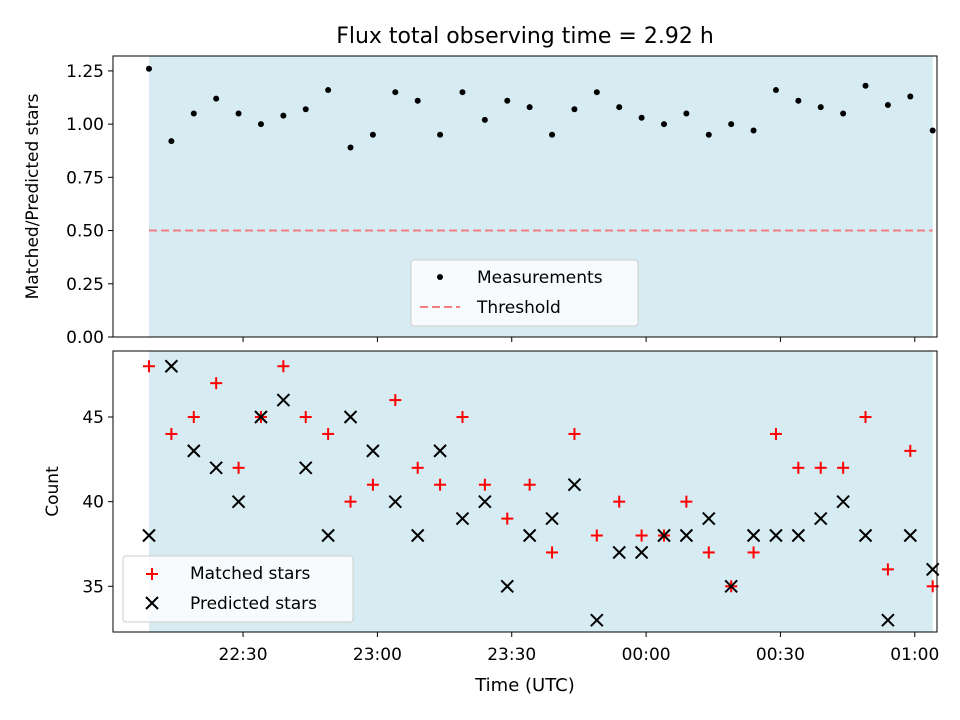  Describe the element at coordinates (243, 655) in the screenshot. I see `x-tick-label: 22:30` at that location.